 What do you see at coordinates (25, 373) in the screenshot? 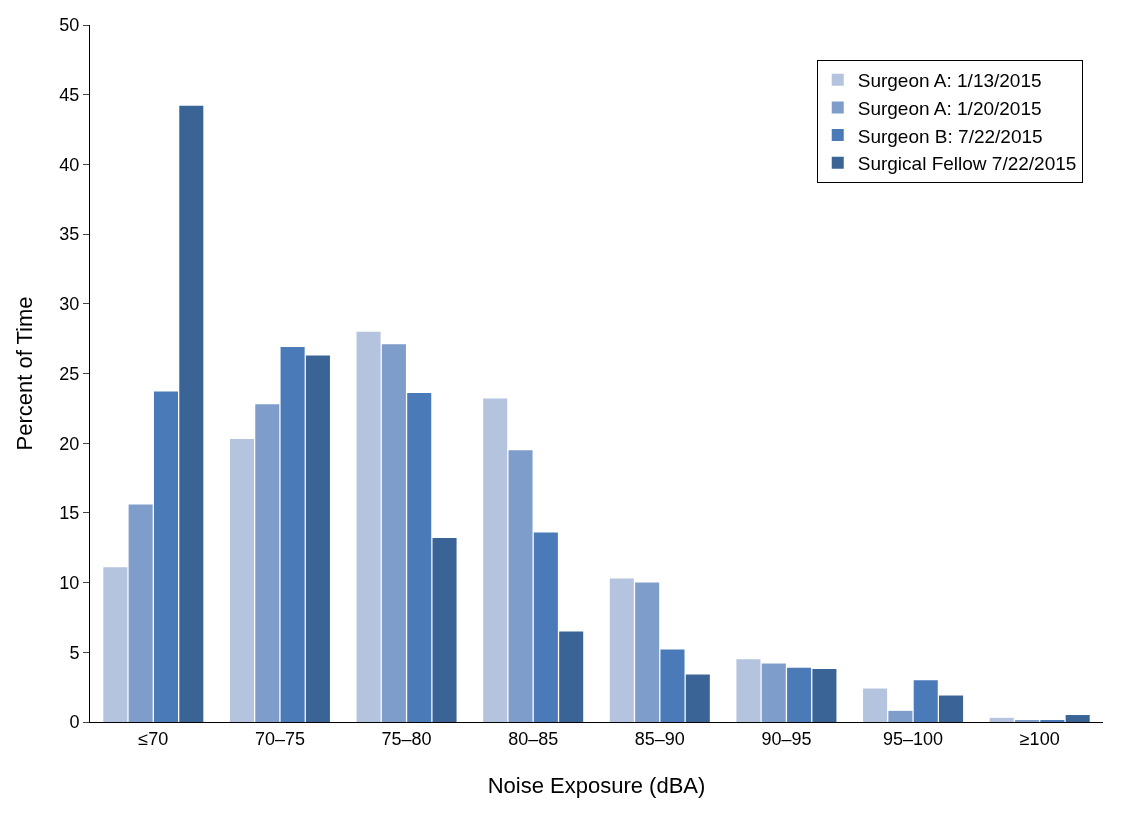
I see `y-axis-title: Percent of Time` at bounding box center [25, 373].